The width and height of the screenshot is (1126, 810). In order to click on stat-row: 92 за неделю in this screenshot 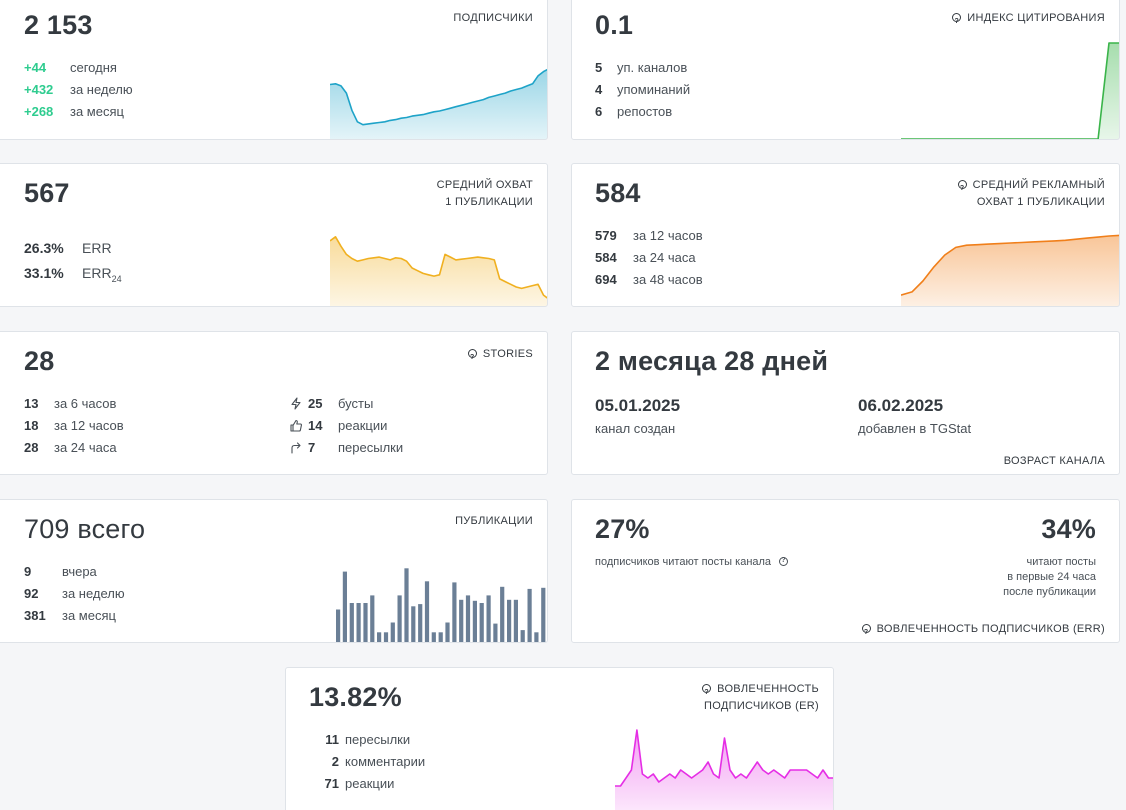, I will do `click(74, 593)`.